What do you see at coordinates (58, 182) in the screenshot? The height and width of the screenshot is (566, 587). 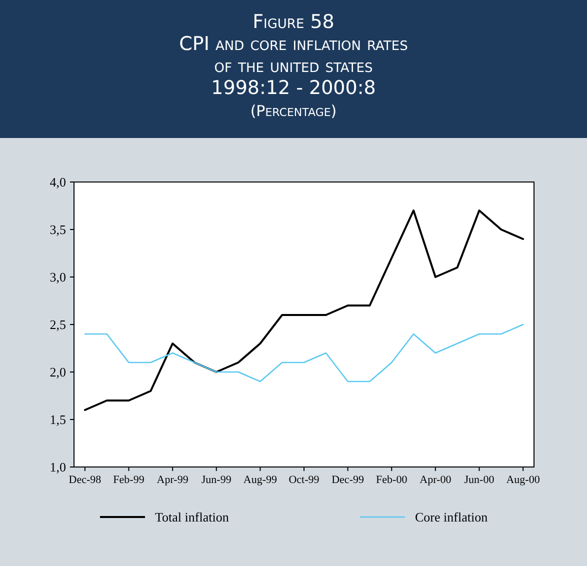 I see `y-tick-label: 4,0` at bounding box center [58, 182].